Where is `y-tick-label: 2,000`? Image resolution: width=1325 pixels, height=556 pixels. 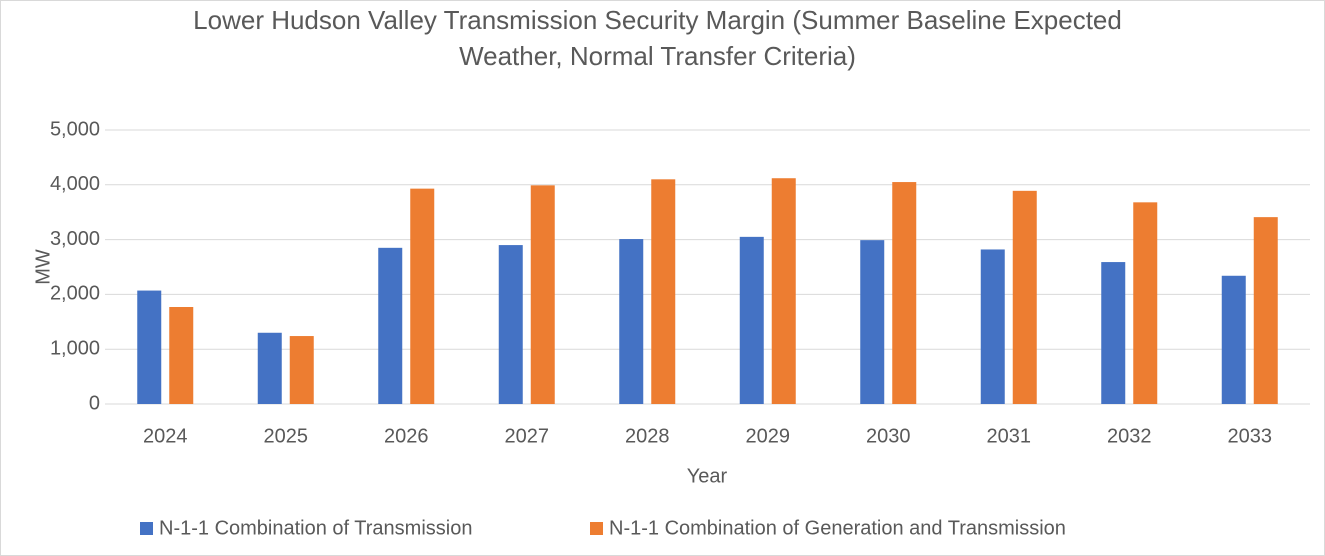
y-tick-label: 2,000 is located at coordinates (75, 294).